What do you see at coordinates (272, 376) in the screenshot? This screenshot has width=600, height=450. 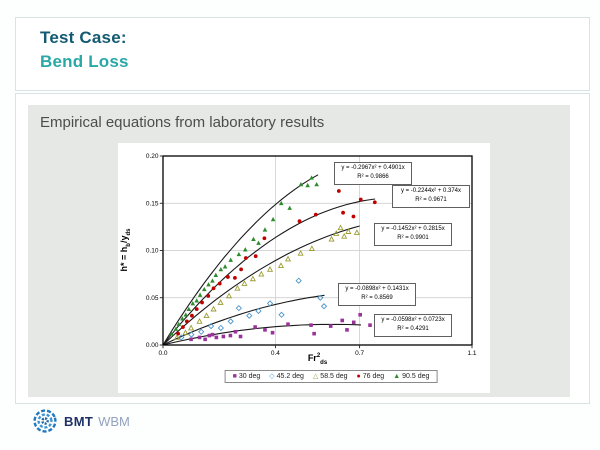 I see `legend-marker-icon: ◇` at bounding box center [272, 376].